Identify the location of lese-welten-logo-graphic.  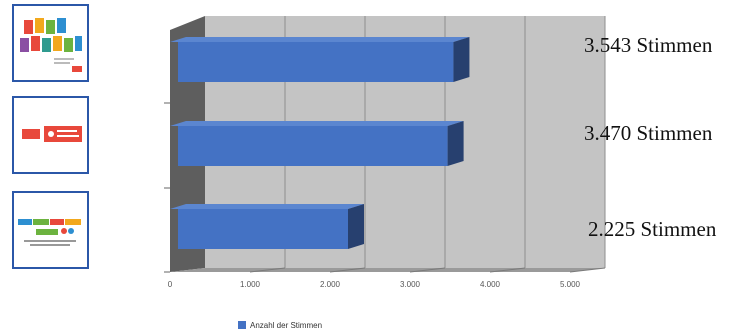
(51, 45).